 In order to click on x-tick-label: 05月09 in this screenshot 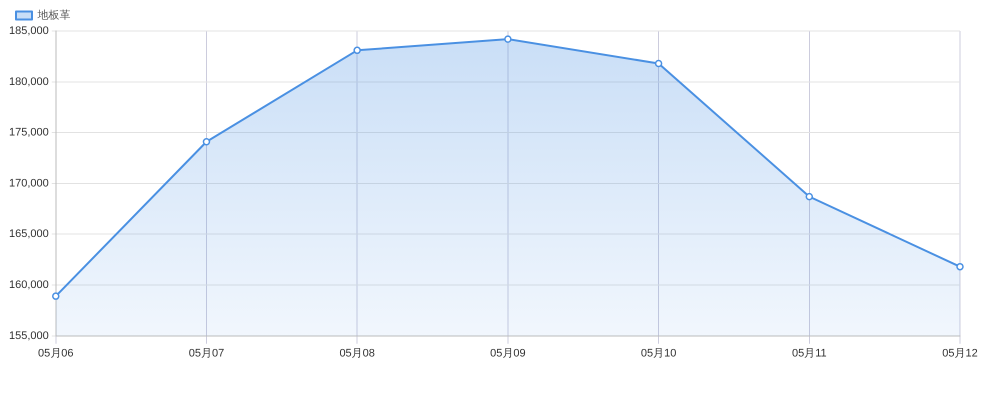, I will do `click(508, 353)`.